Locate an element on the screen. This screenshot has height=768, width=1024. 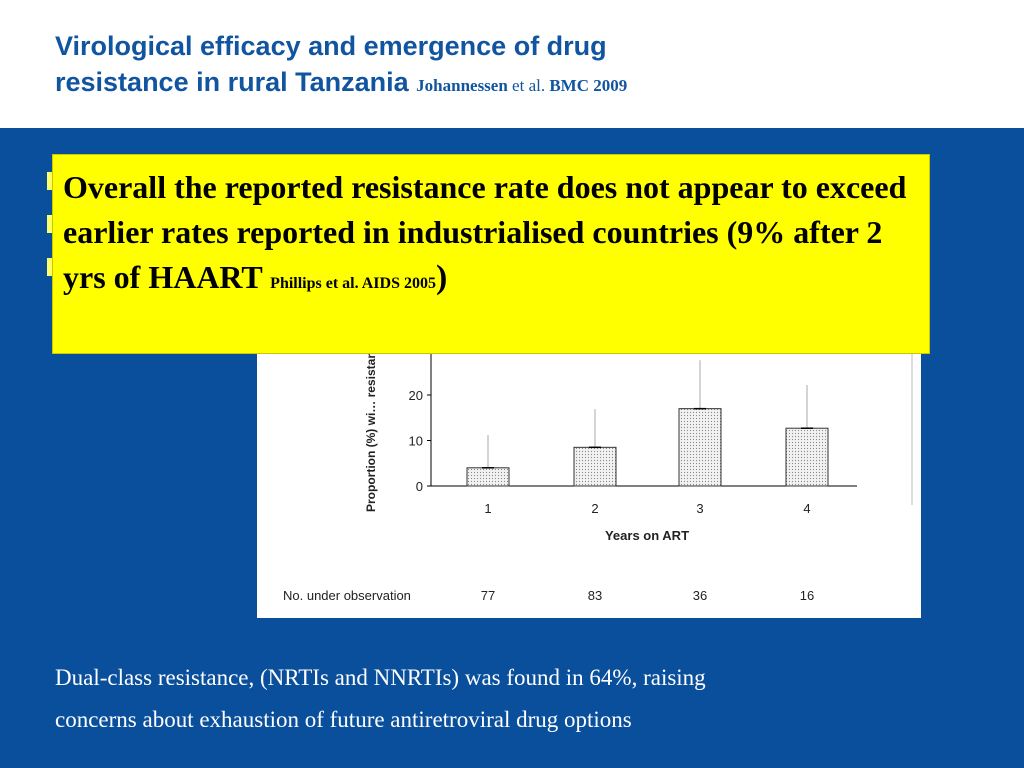
x-axis-label: Years on ART is located at coordinates (647, 535).